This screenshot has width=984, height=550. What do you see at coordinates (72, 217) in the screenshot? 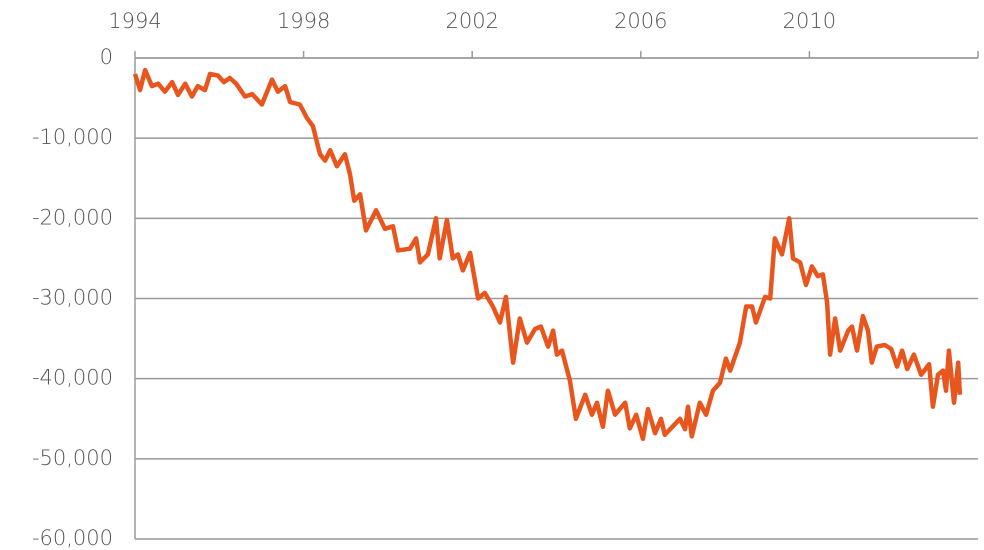
I see `y-tick-label: -20,000` at bounding box center [72, 217].